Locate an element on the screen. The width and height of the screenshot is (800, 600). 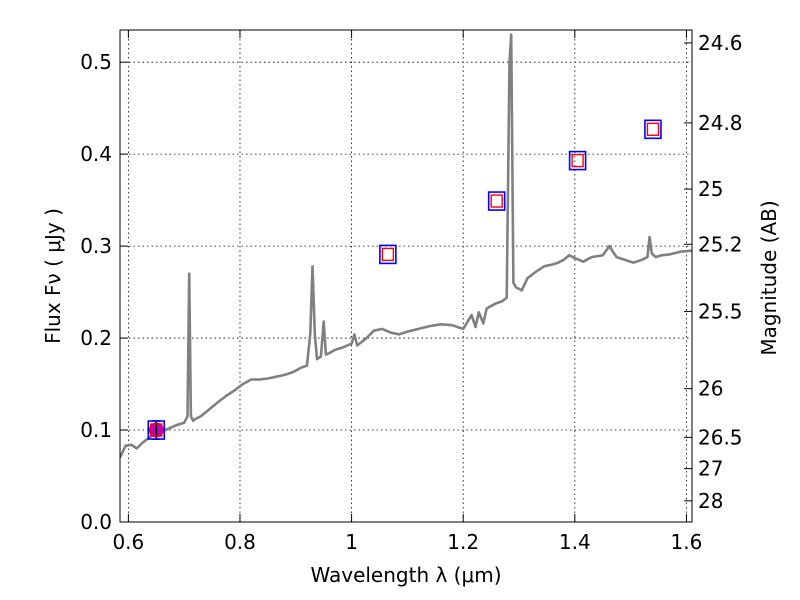
x-axis-title: Wavelength λ (μm) is located at coordinates (405, 575).